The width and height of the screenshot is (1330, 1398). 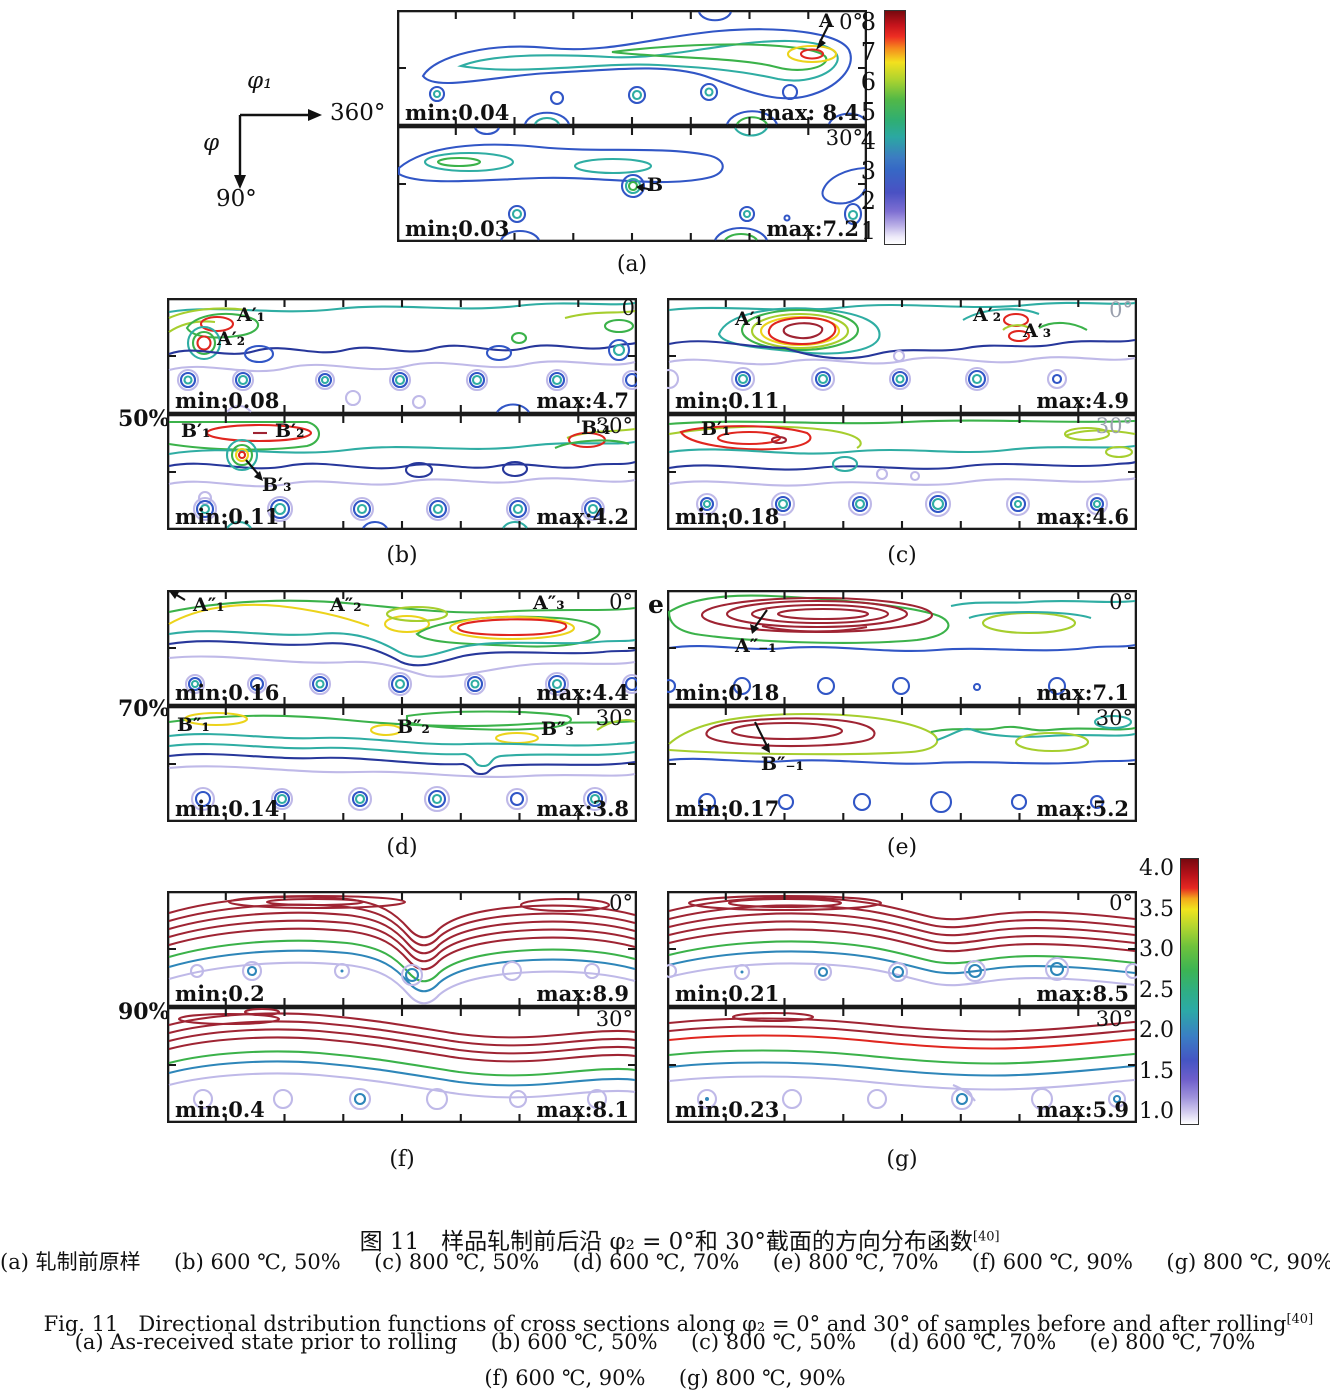 I want to click on contour-plot-d-30deg, so click(x=402, y=764).